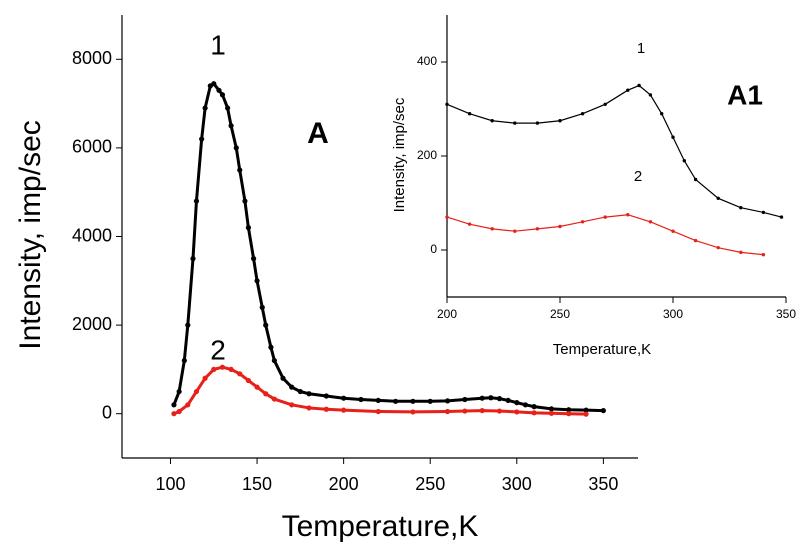 This screenshot has height=551, width=798. What do you see at coordinates (170, 484) in the screenshot?
I see `x-tick-label: 100` at bounding box center [170, 484].